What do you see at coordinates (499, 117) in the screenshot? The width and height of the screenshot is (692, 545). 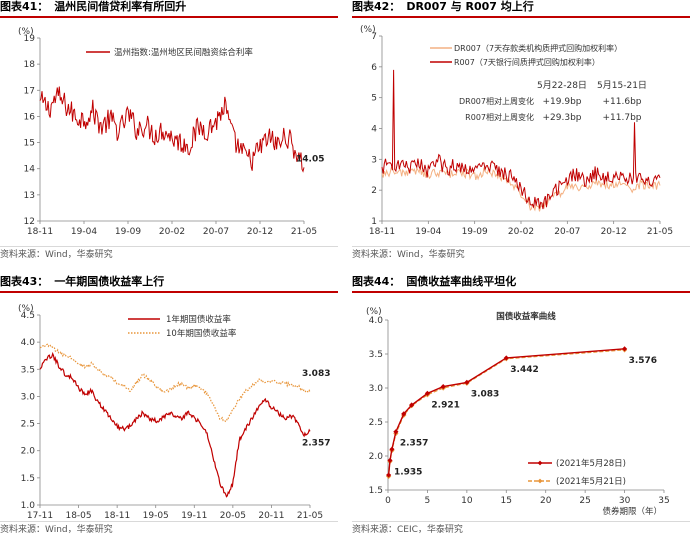 I see `table-row-label: R007相对上周变化` at bounding box center [499, 117].